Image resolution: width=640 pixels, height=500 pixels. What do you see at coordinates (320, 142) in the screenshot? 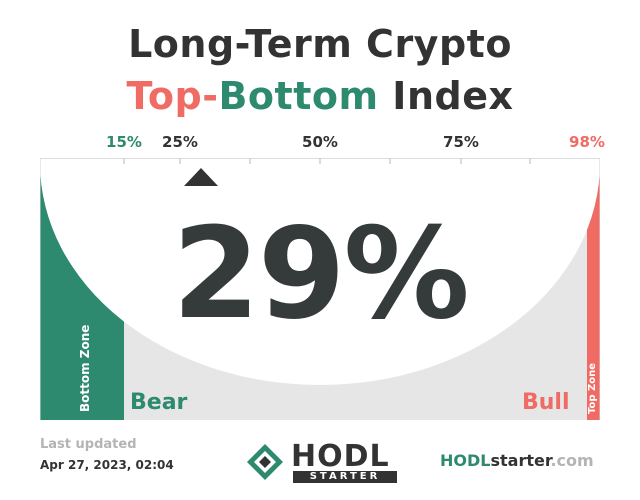
I see `tick-label-50: 50%` at bounding box center [320, 142].